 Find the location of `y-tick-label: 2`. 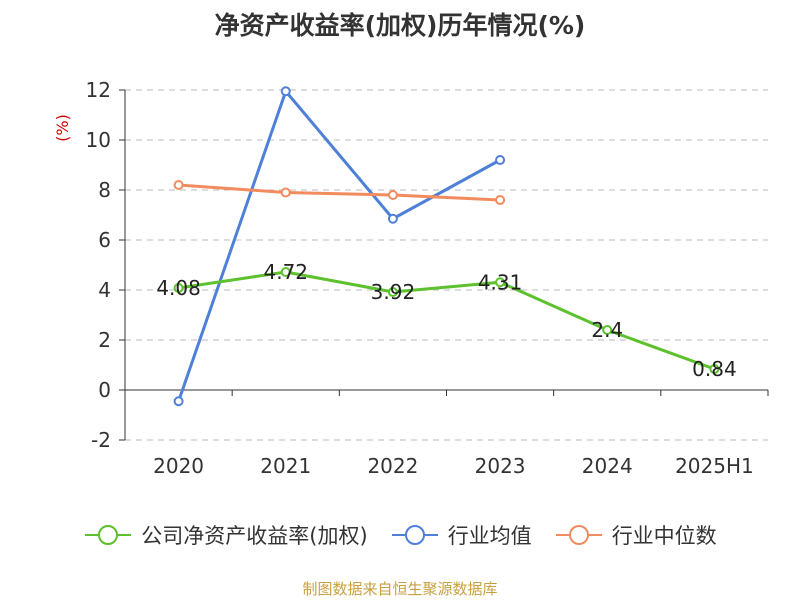

y-tick-label: 2 is located at coordinates (104, 340).